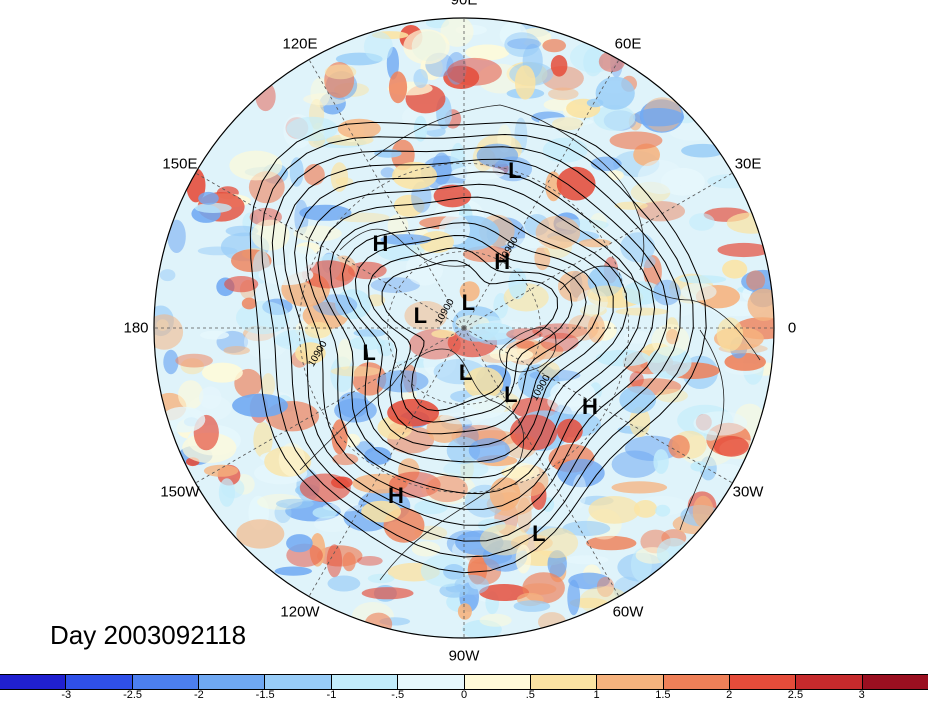 The image size is (928, 702). I want to click on high-pressure-marker: H, so click(380, 244).